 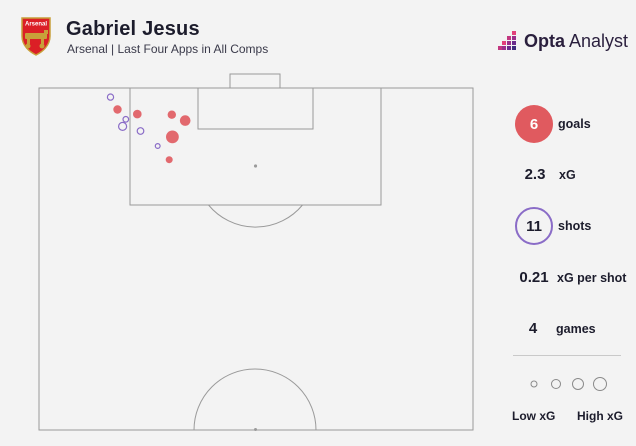 What do you see at coordinates (255, 146) in the screenshot?
I see `penalty-area` at bounding box center [255, 146].